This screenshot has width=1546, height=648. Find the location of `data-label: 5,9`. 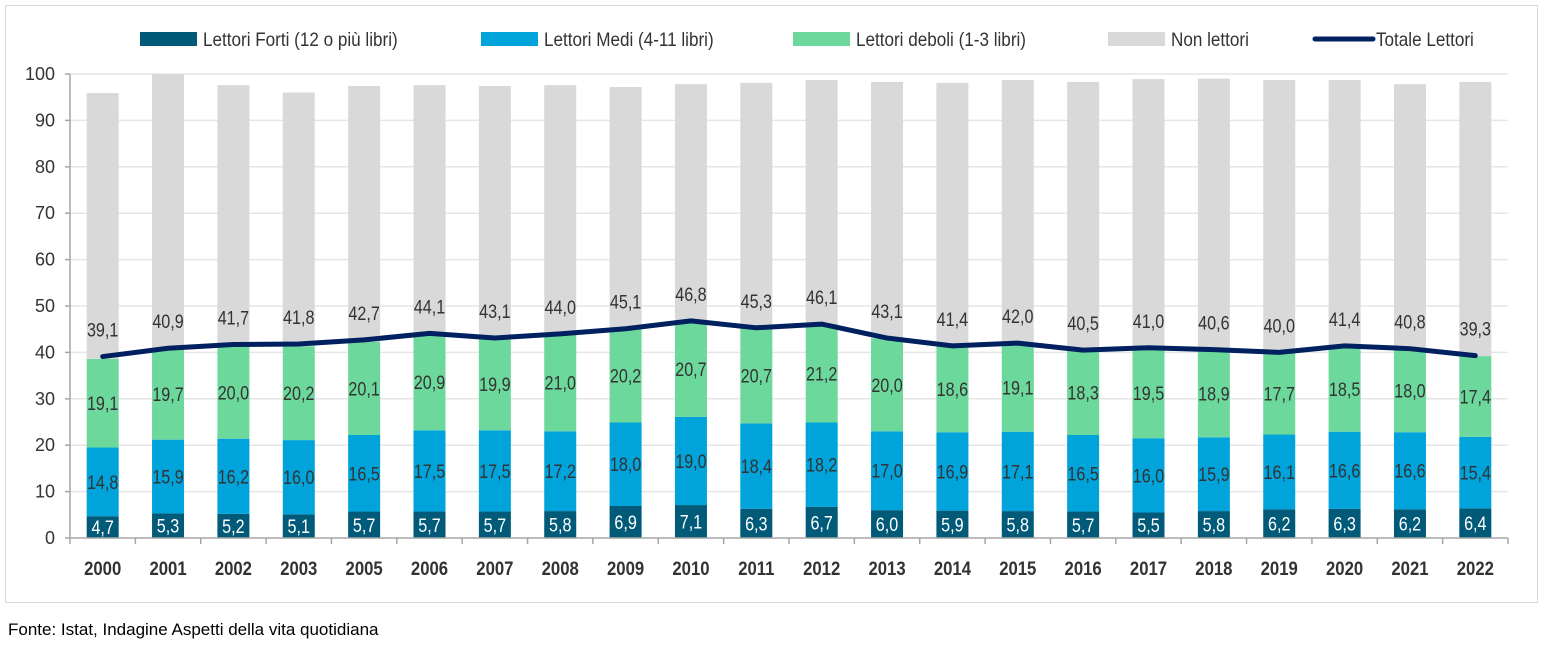

data-label: 5,9 is located at coordinates (952, 525).